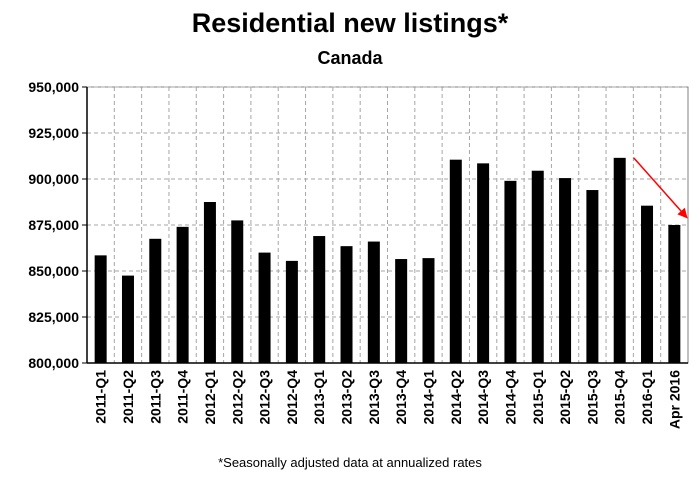 The width and height of the screenshot is (700, 480). Describe the element at coordinates (155, 397) in the screenshot. I see `x-tick-label: 2011-Q3` at that location.